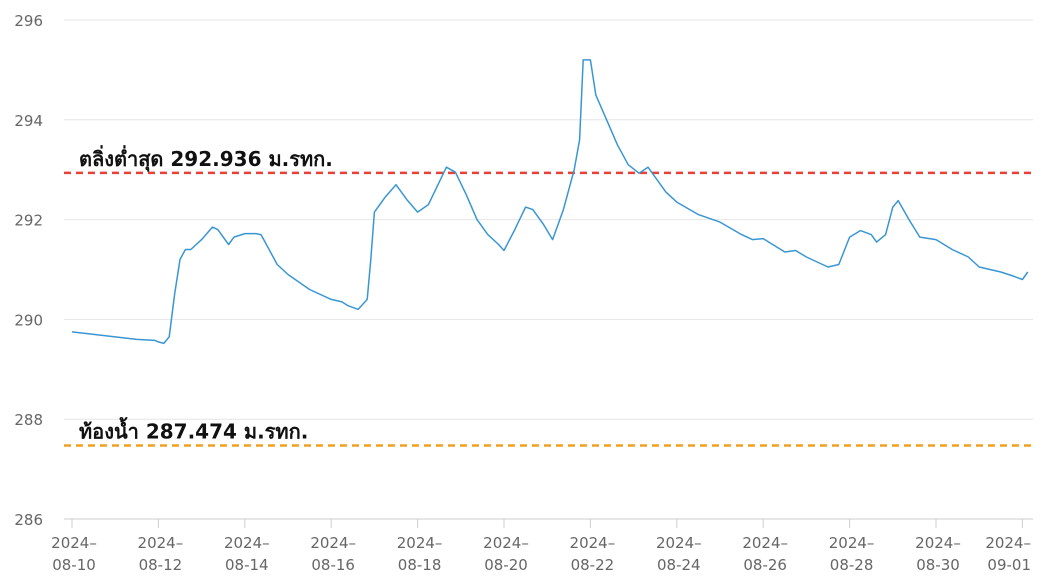 The width and height of the screenshot is (1053, 588). I want to click on x-tick-label-date: 08-12, so click(161, 565).